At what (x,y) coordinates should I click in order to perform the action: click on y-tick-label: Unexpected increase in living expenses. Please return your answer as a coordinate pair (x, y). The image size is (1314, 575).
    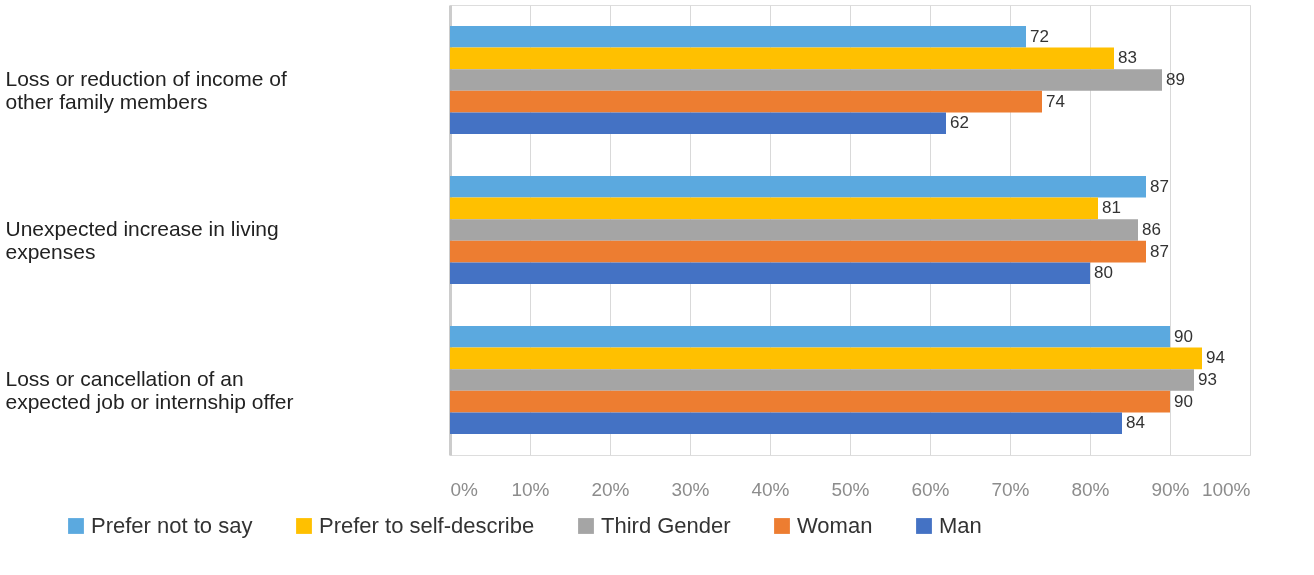
    Looking at the image, I should click on (142, 240).